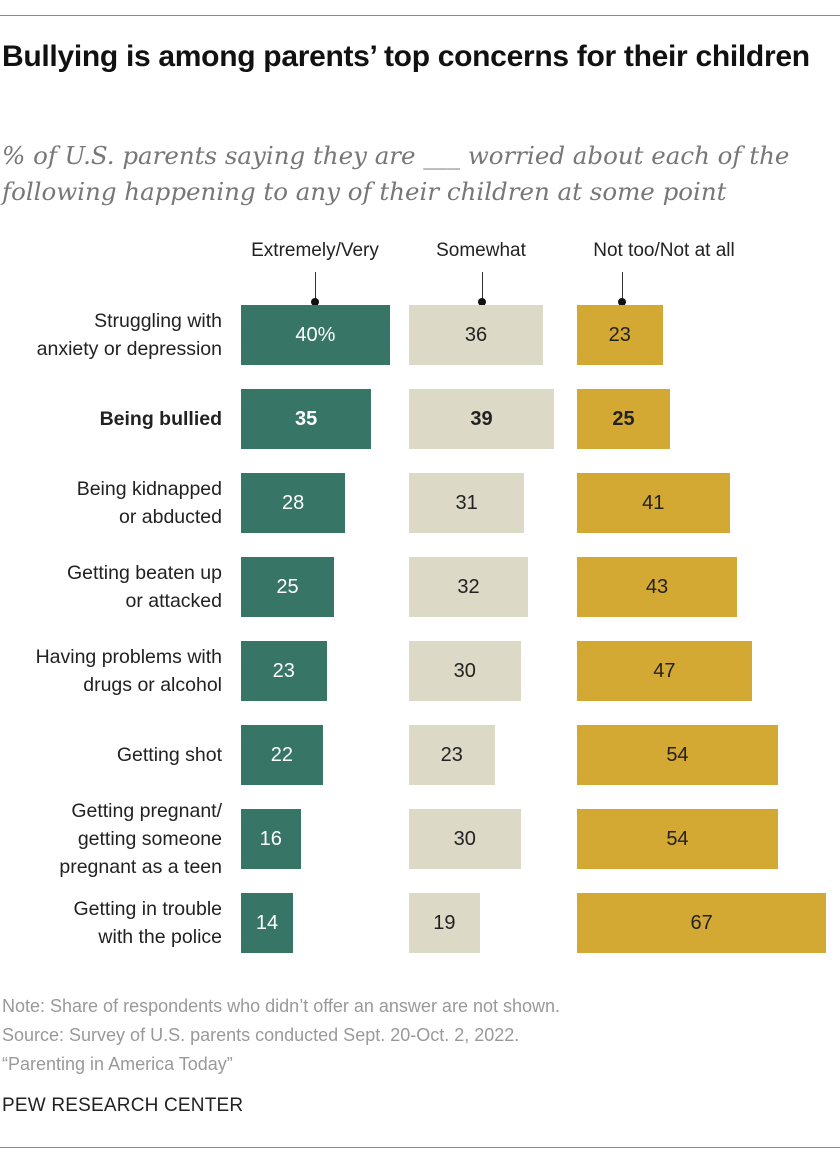 This screenshot has width=840, height=1164. I want to click on data-label: 28, so click(293, 503).